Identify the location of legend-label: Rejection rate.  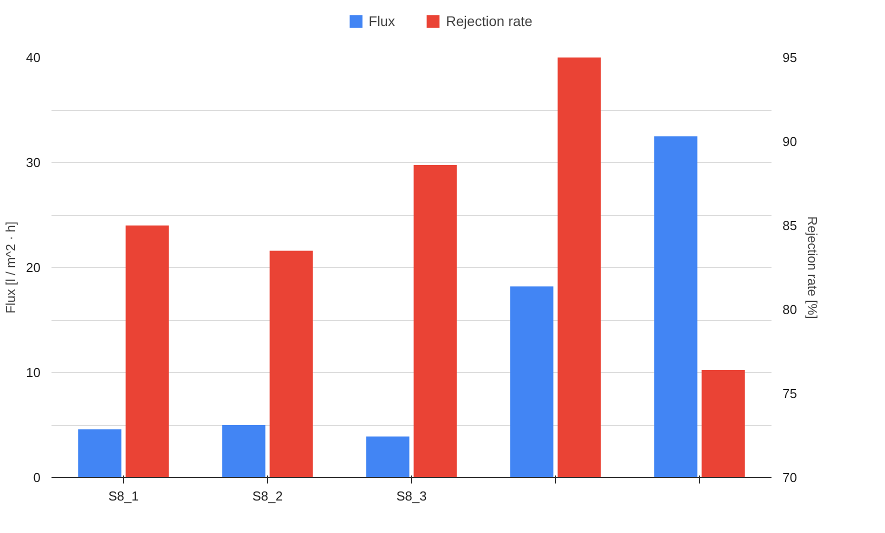
(489, 21).